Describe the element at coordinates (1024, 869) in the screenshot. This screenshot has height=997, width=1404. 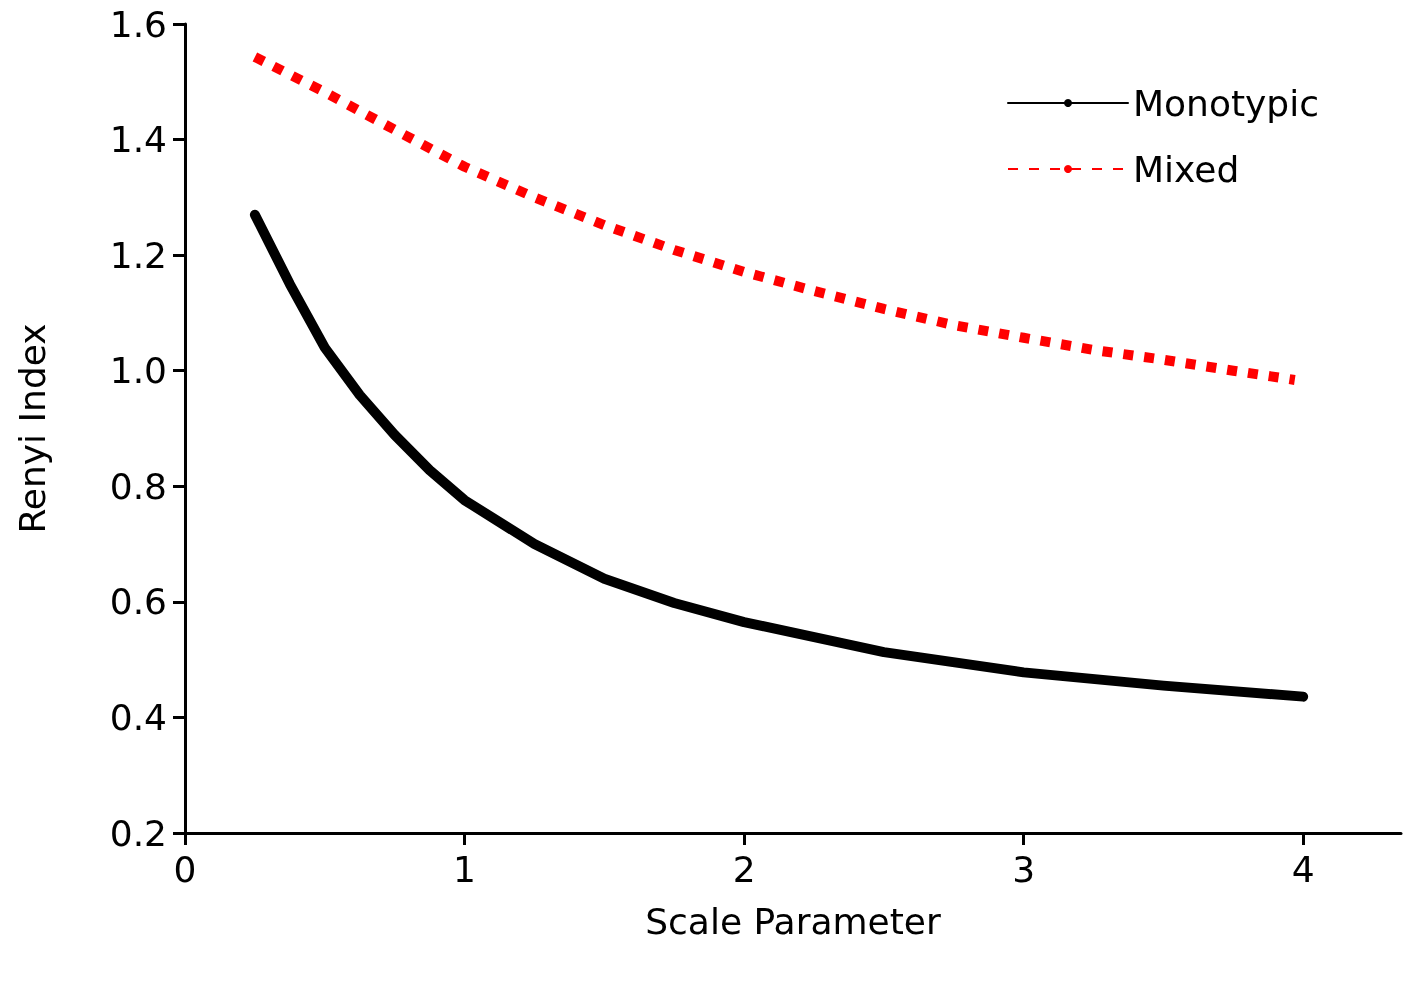
I see `x-tick-label: 3` at that location.